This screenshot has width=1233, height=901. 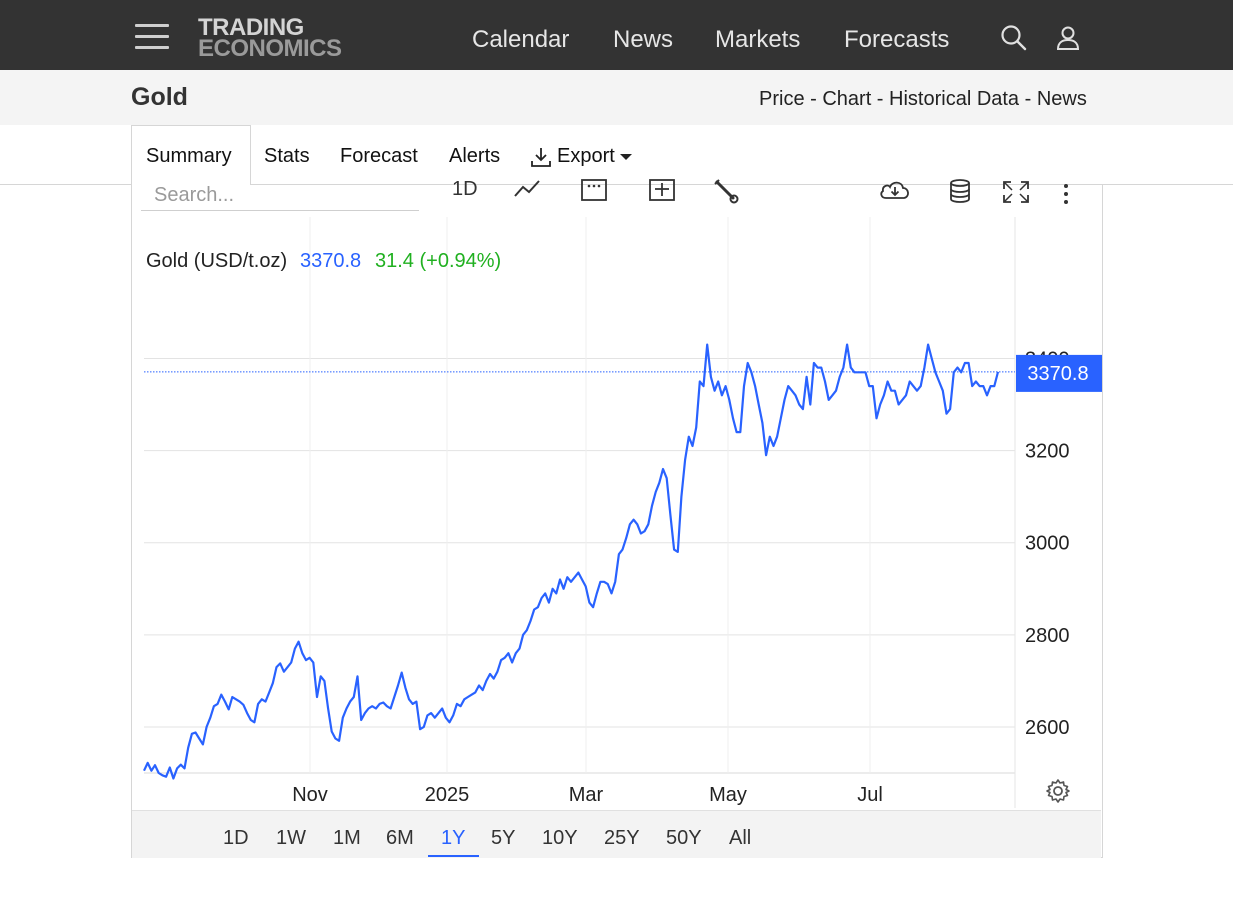 What do you see at coordinates (287, 156) in the screenshot?
I see `tab-stats: Stats` at bounding box center [287, 156].